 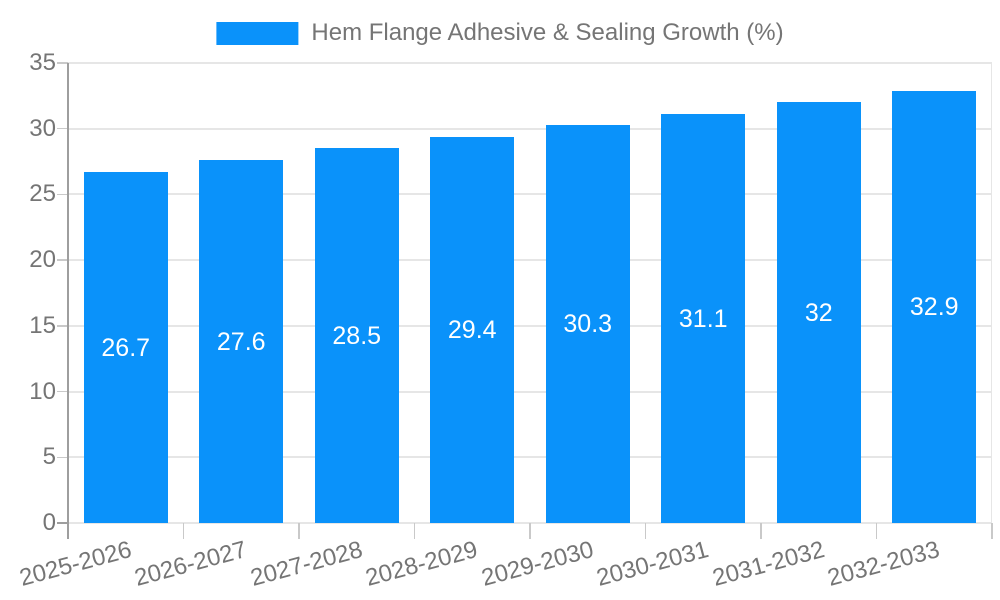 What do you see at coordinates (42, 325) in the screenshot?
I see `y-axis-tick-label: 15` at bounding box center [42, 325].